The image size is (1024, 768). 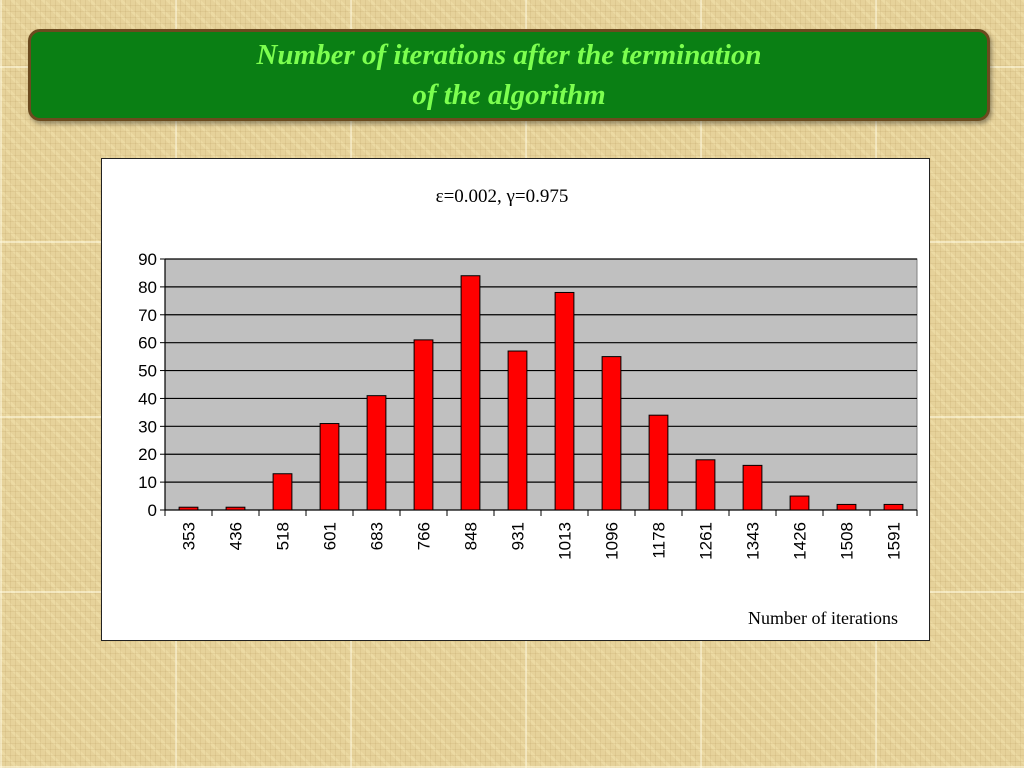 I want to click on x-tick-label: 1013, so click(x=565, y=541).